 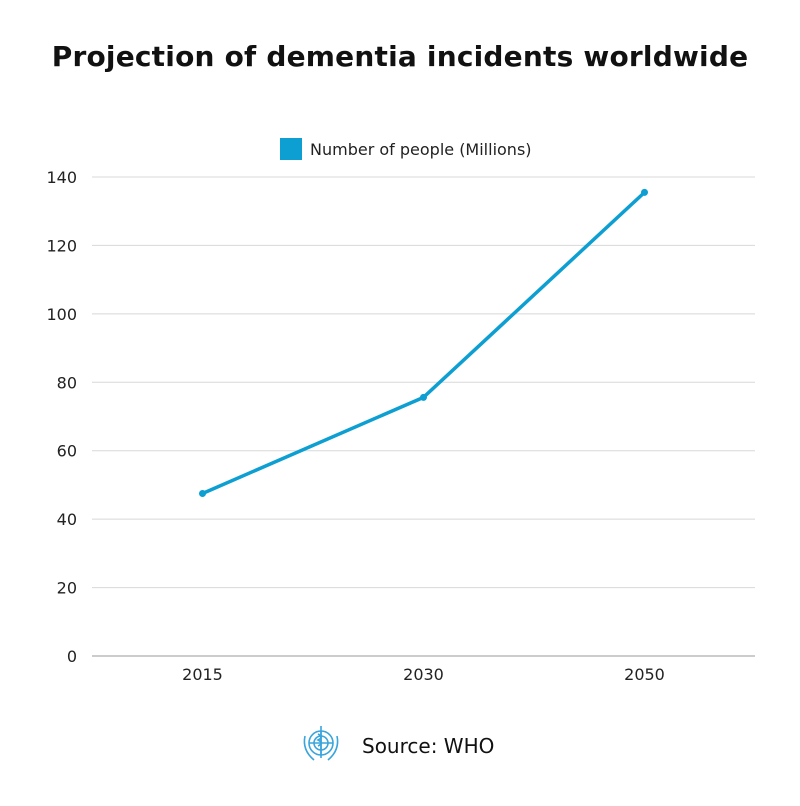 What do you see at coordinates (61, 245) in the screenshot?
I see `y-tick-label: 120` at bounding box center [61, 245].